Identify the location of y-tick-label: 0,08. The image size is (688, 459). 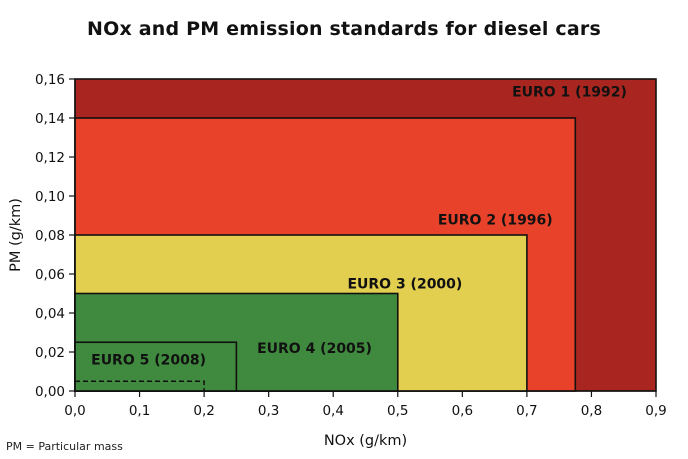
(50, 236).